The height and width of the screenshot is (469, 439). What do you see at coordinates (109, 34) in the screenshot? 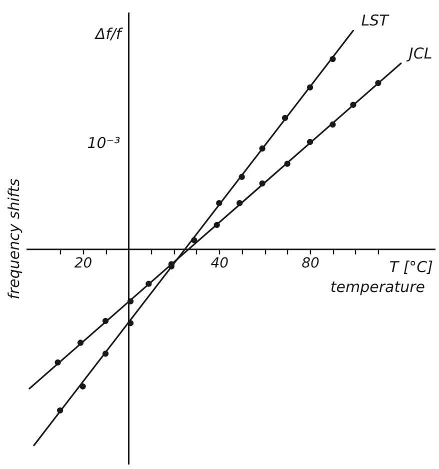
I see `annotation: Δf/f` at bounding box center [109, 34].